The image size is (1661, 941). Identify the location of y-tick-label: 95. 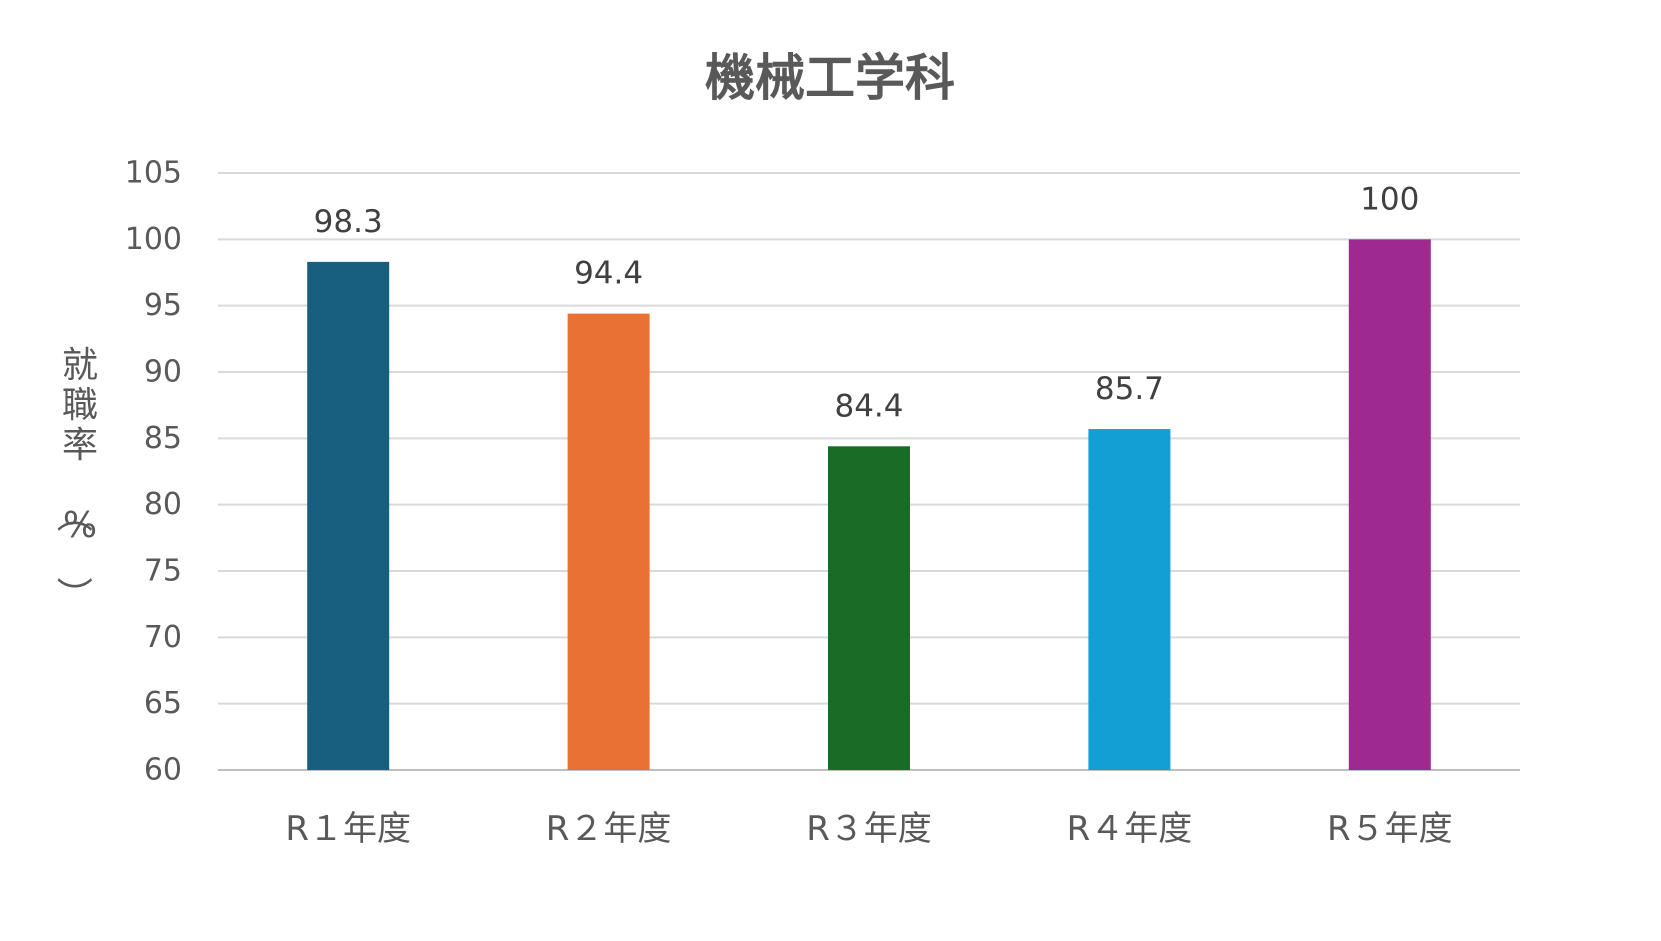
(163, 305).